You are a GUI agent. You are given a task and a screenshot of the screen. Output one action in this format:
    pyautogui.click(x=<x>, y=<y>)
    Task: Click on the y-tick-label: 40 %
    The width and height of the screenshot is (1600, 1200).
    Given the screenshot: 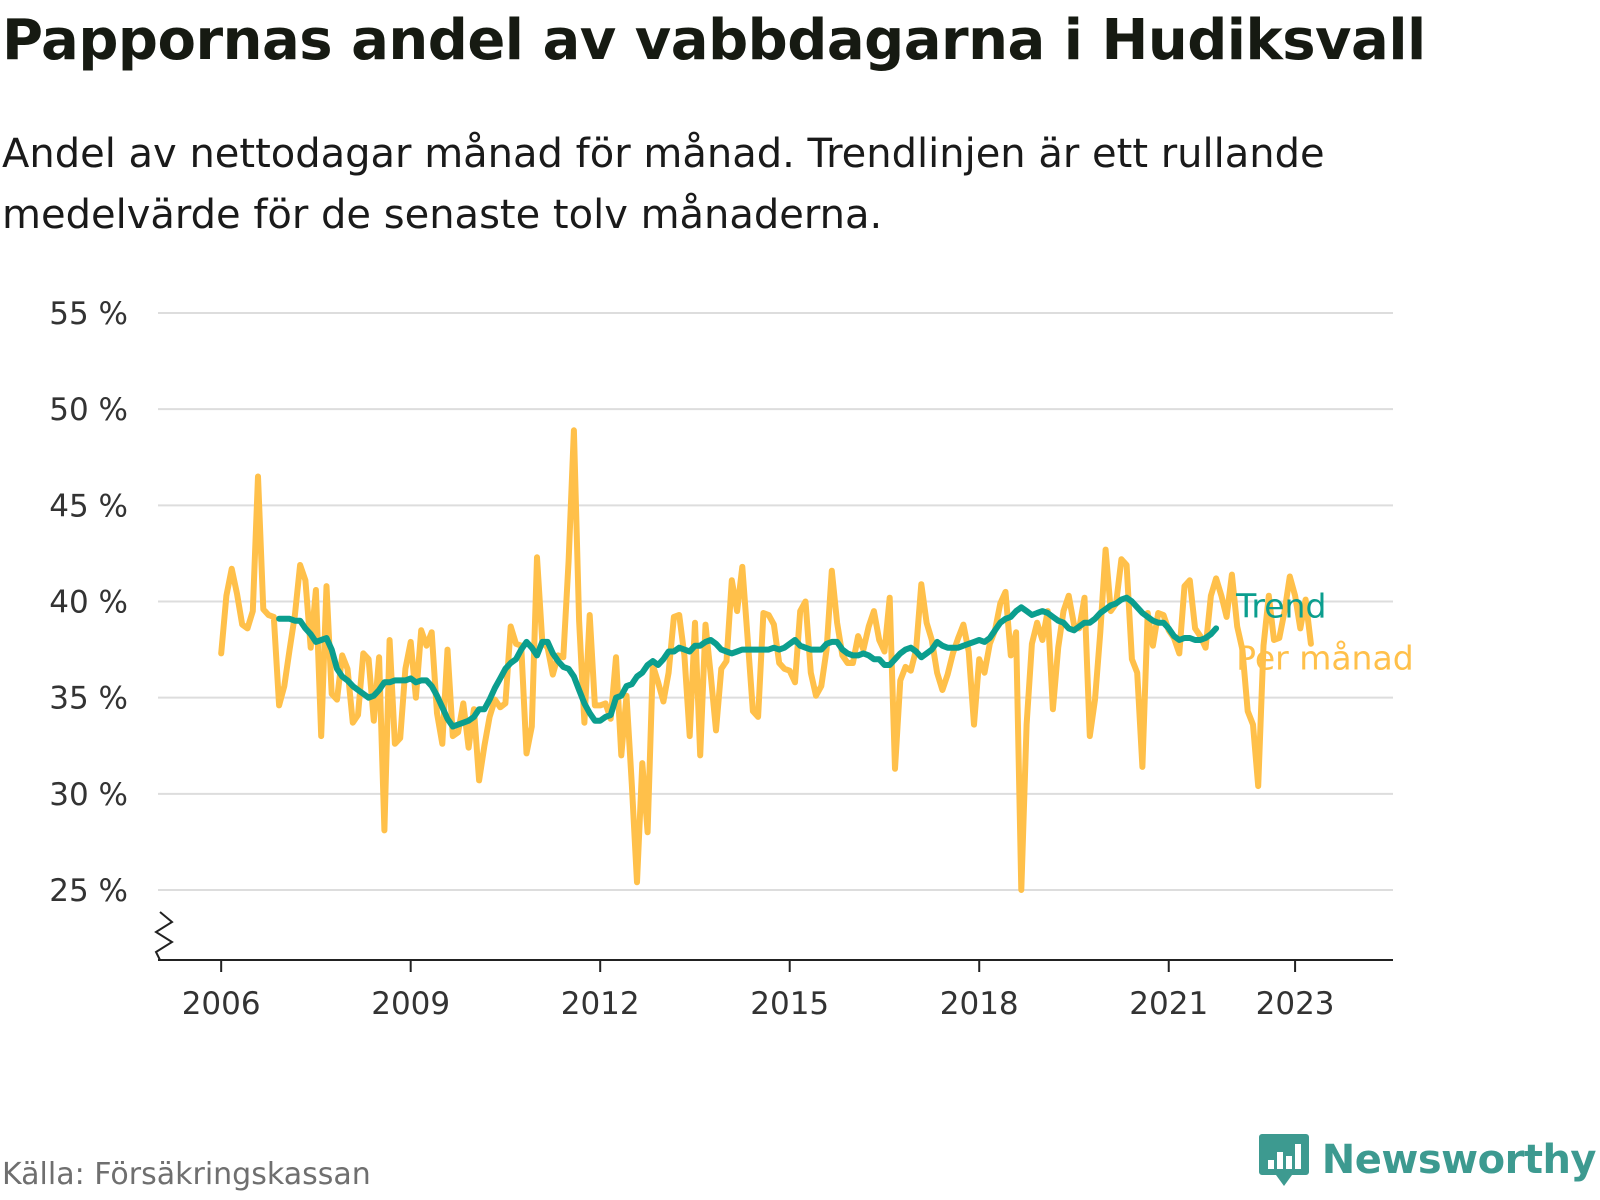 What is the action you would take?
    pyautogui.click(x=88, y=603)
    